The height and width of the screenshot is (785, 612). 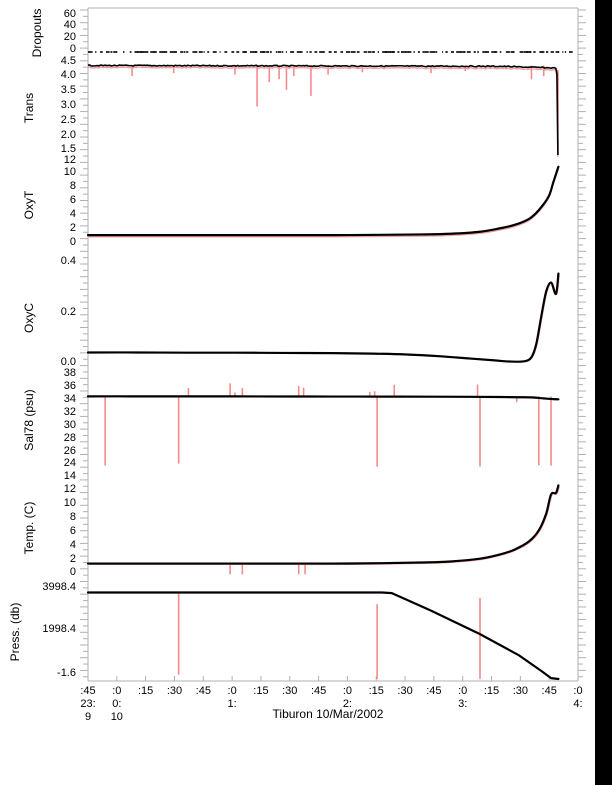 I want to click on xtick-hour-17: 4:, so click(x=577, y=704).